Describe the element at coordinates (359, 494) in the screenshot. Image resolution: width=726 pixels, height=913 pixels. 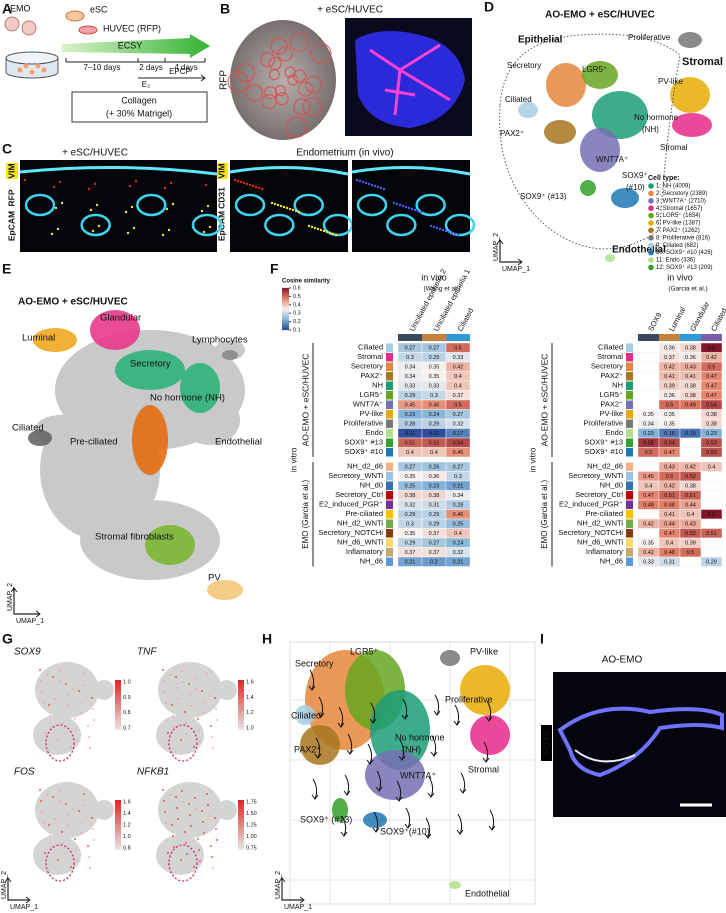
I see `row-label: Secretory_Ctrl` at that location.